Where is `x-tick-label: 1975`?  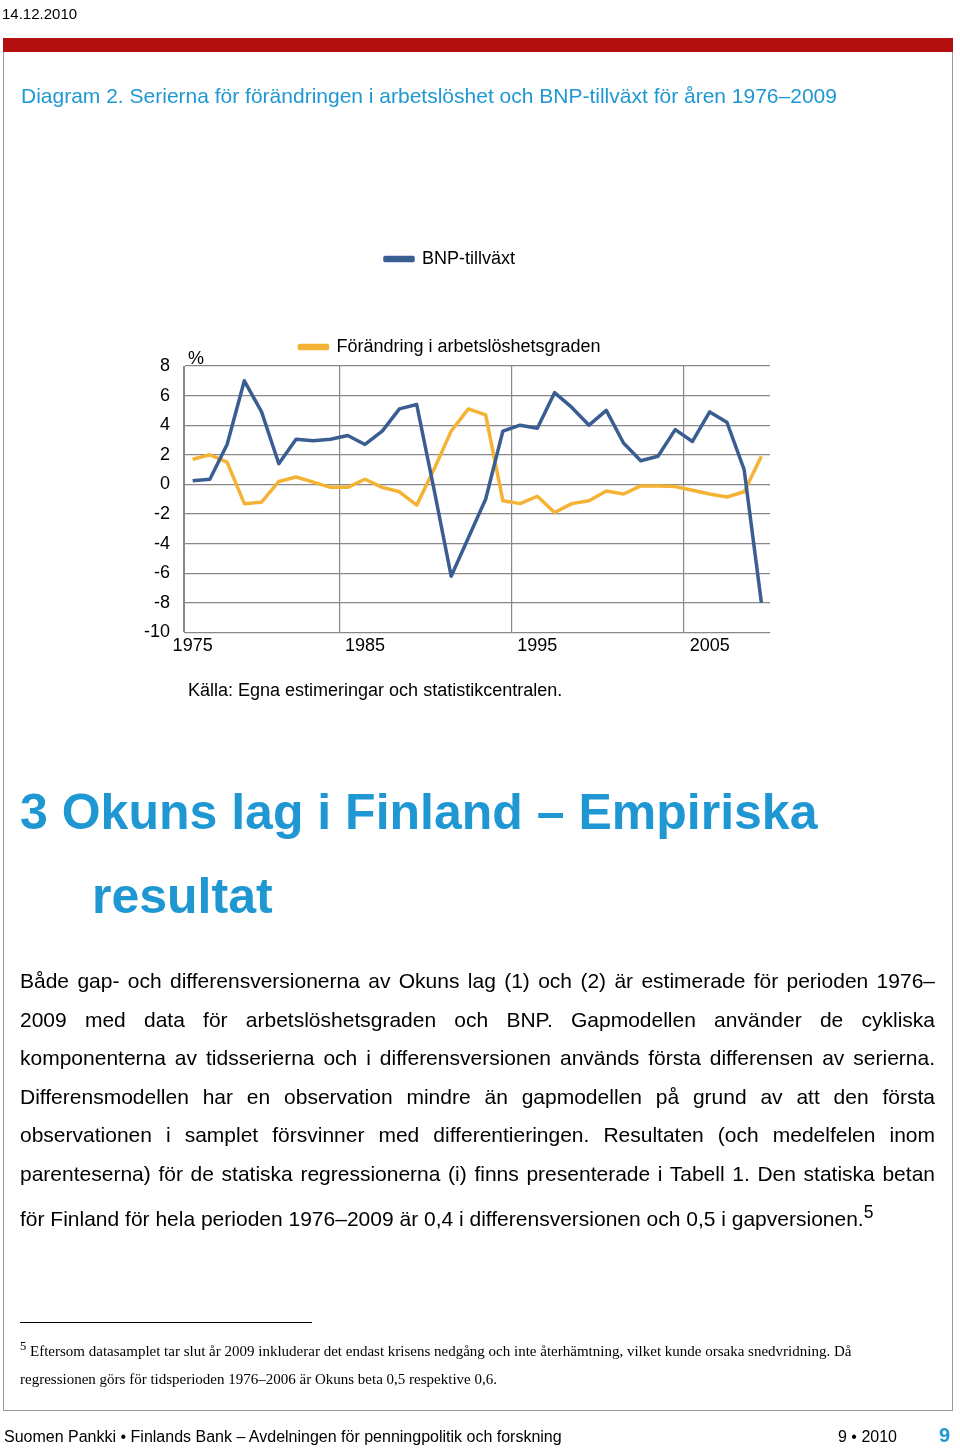
x-tick-label: 1975 is located at coordinates (192, 645).